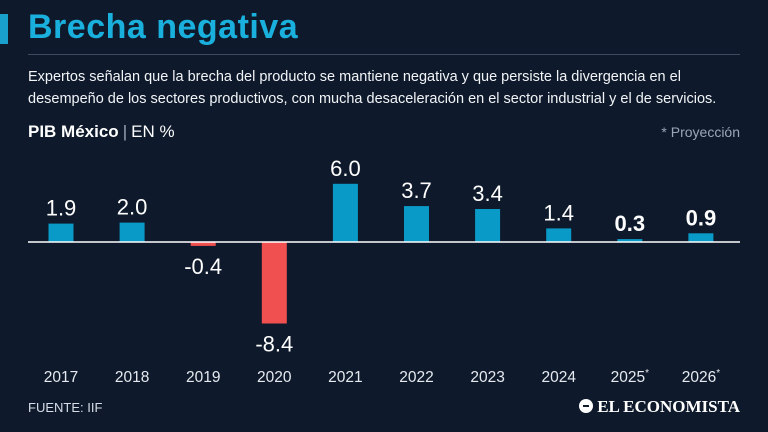  I want to click on tick-label-2020: 2020, so click(274, 377).